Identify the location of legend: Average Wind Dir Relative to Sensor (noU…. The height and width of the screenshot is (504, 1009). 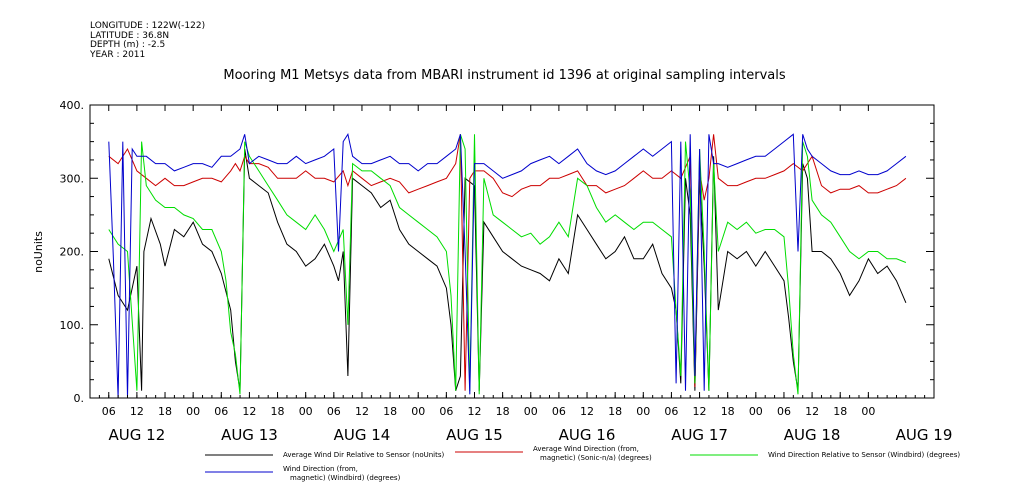
(582, 463).